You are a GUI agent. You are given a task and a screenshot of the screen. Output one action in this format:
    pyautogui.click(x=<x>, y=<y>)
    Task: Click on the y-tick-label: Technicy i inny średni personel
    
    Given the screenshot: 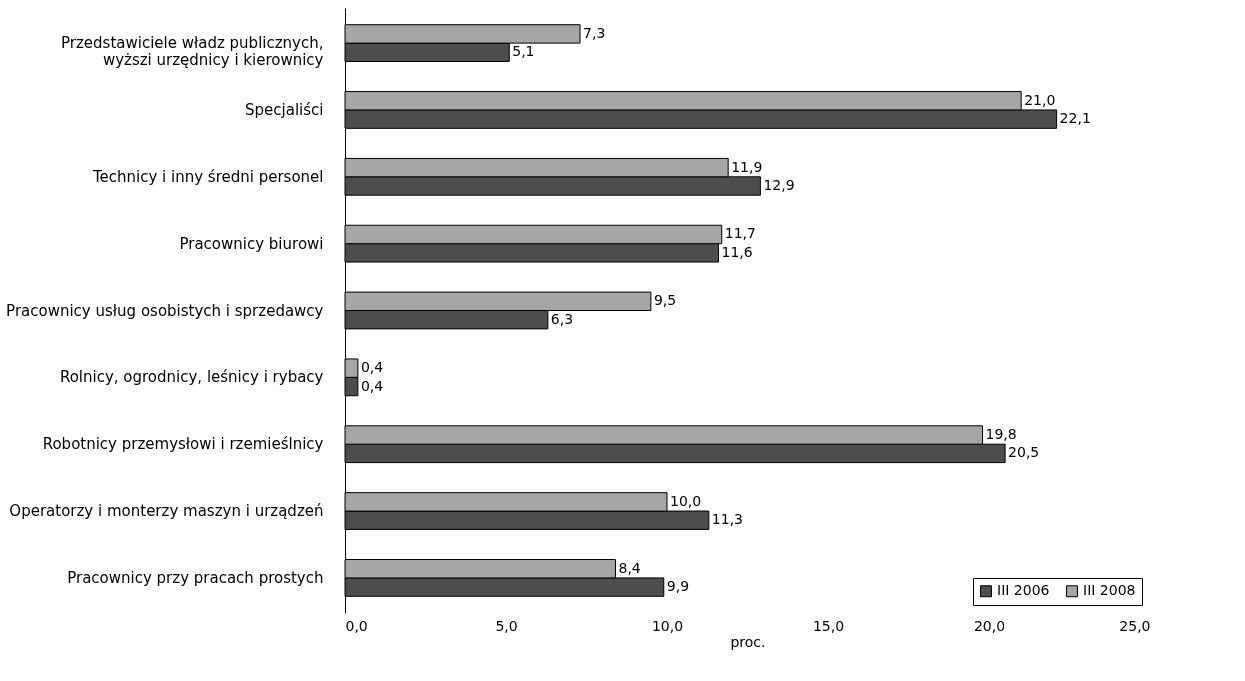 What is the action you would take?
    pyautogui.click(x=207, y=176)
    